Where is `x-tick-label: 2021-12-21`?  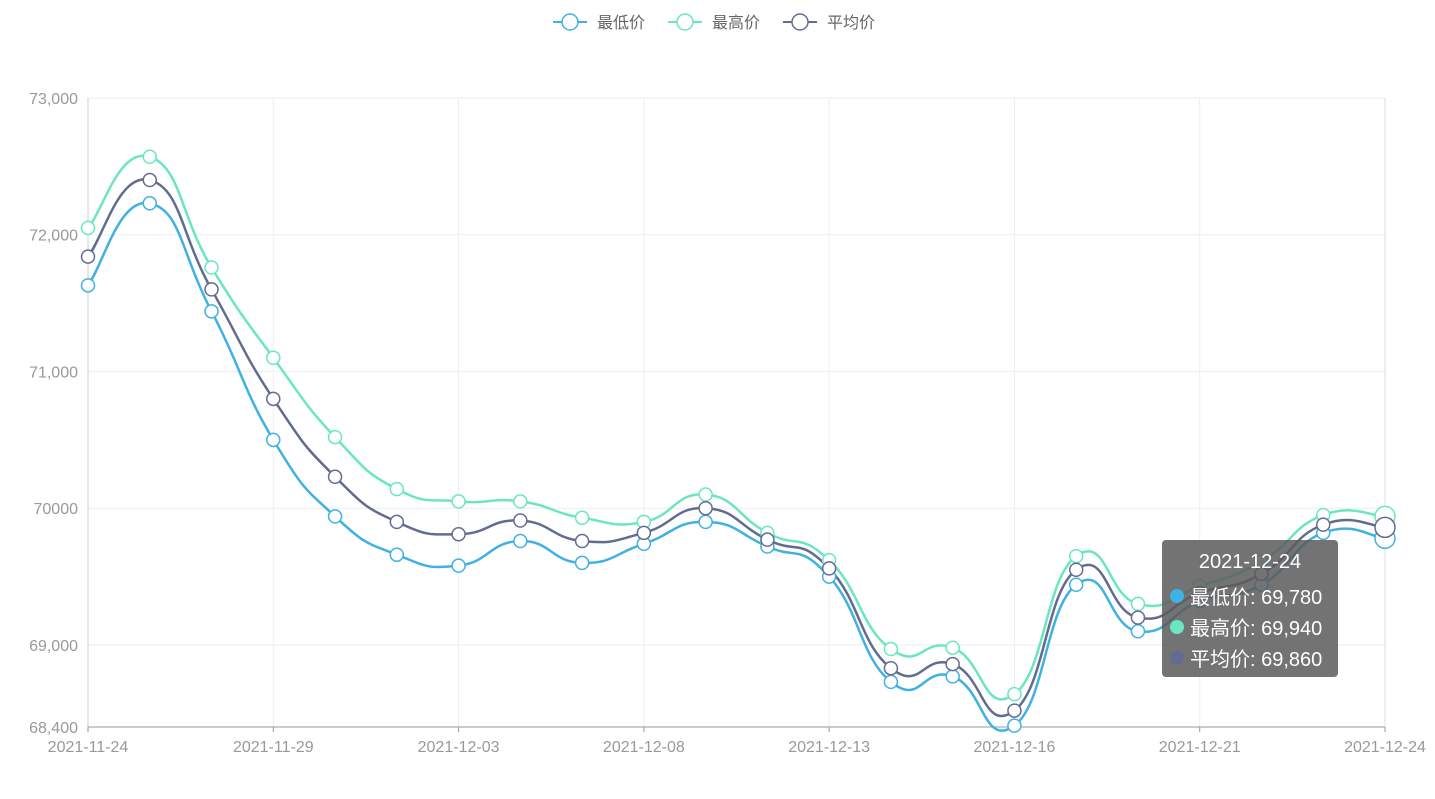 x-tick-label: 2021-12-21 is located at coordinates (1200, 747).